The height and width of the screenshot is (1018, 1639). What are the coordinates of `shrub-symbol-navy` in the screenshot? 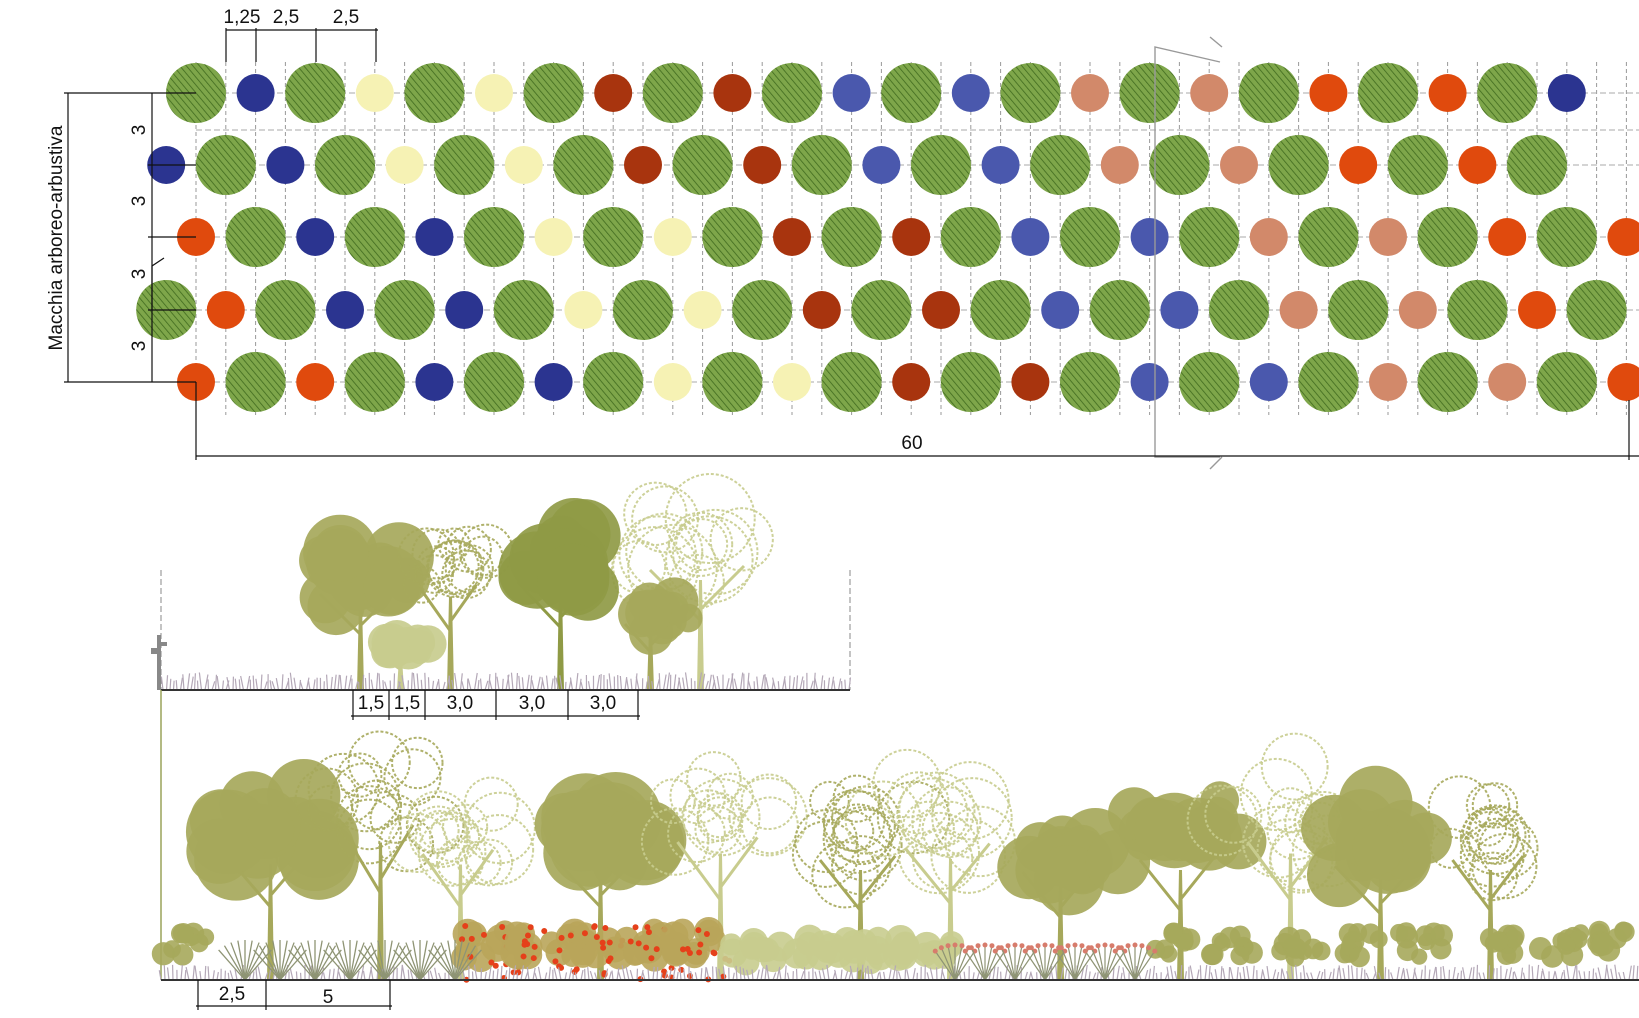 It's located at (464, 310).